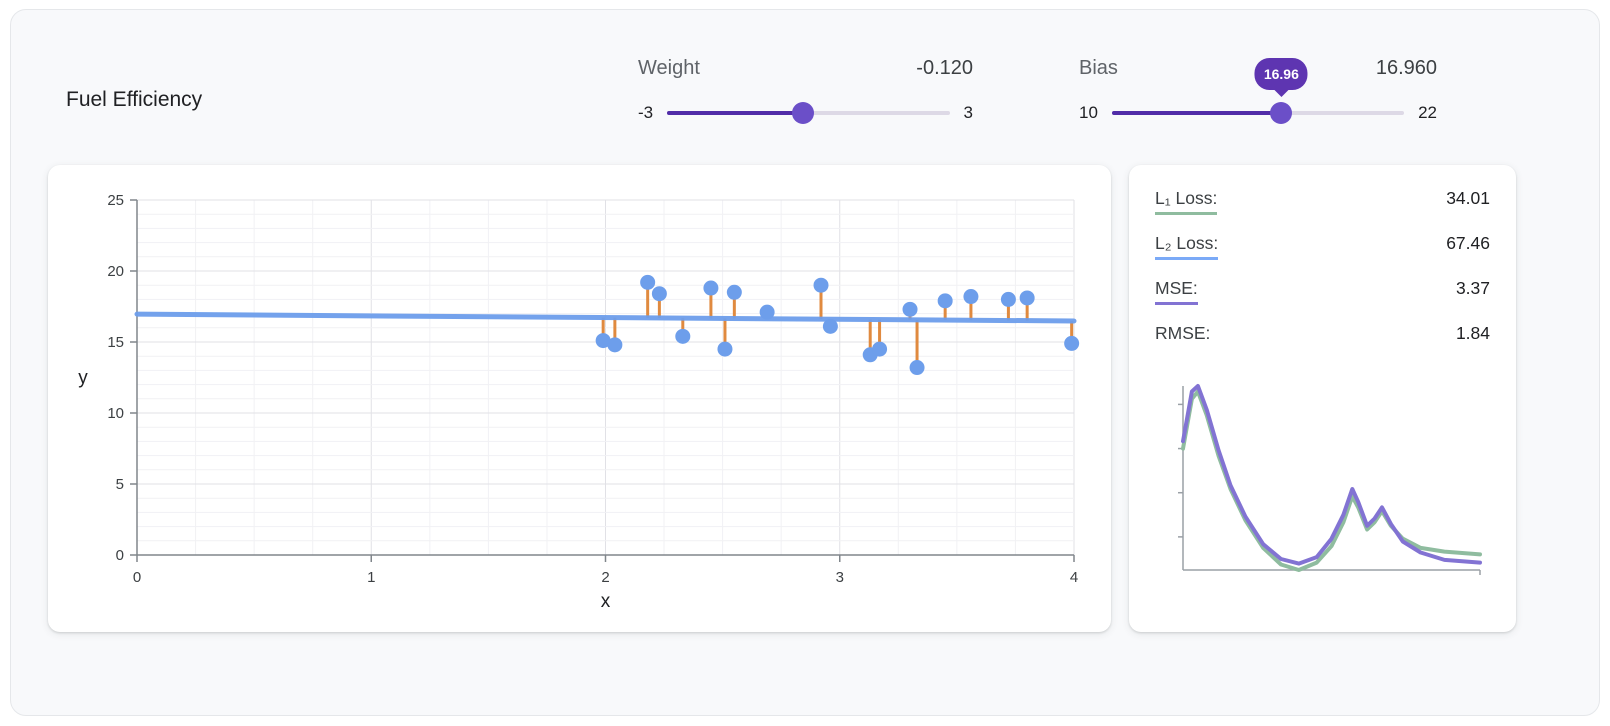 The image size is (1610, 726). Describe the element at coordinates (115, 271) in the screenshot. I see `y-tick-label: 20` at that location.